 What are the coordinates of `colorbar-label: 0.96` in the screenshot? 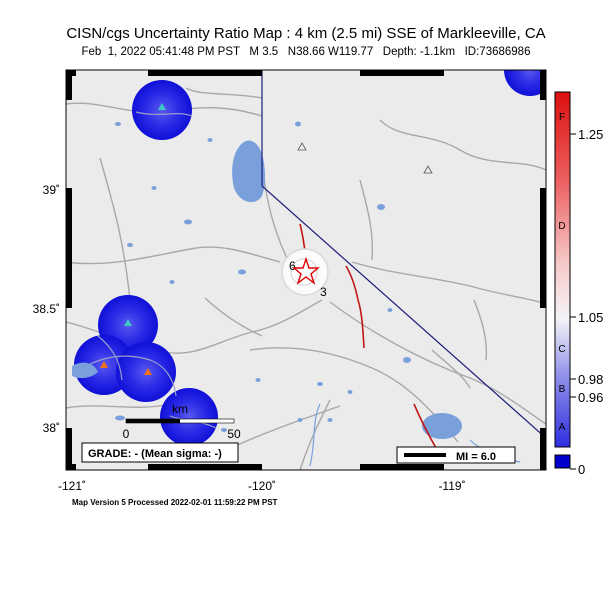 It's located at (590, 397).